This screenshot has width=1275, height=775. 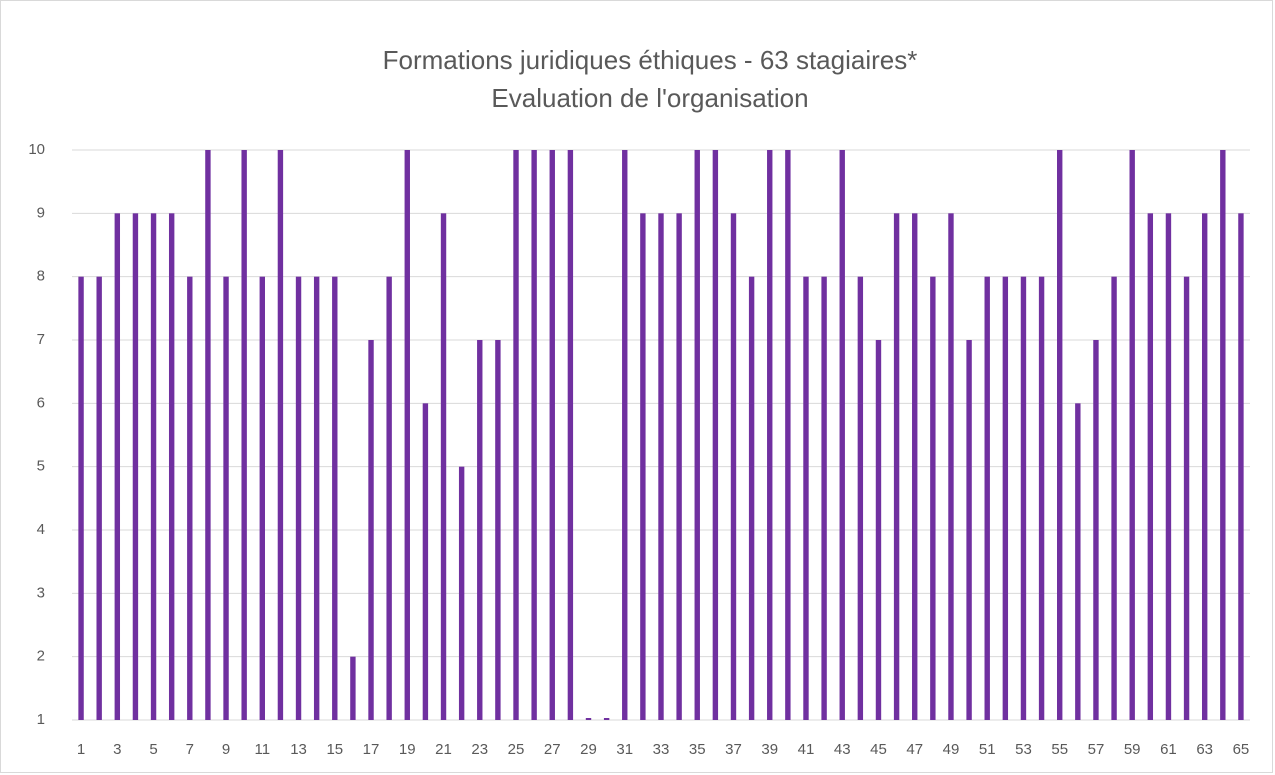 What do you see at coordinates (407, 749) in the screenshot?
I see `x-tick-label: 19` at bounding box center [407, 749].